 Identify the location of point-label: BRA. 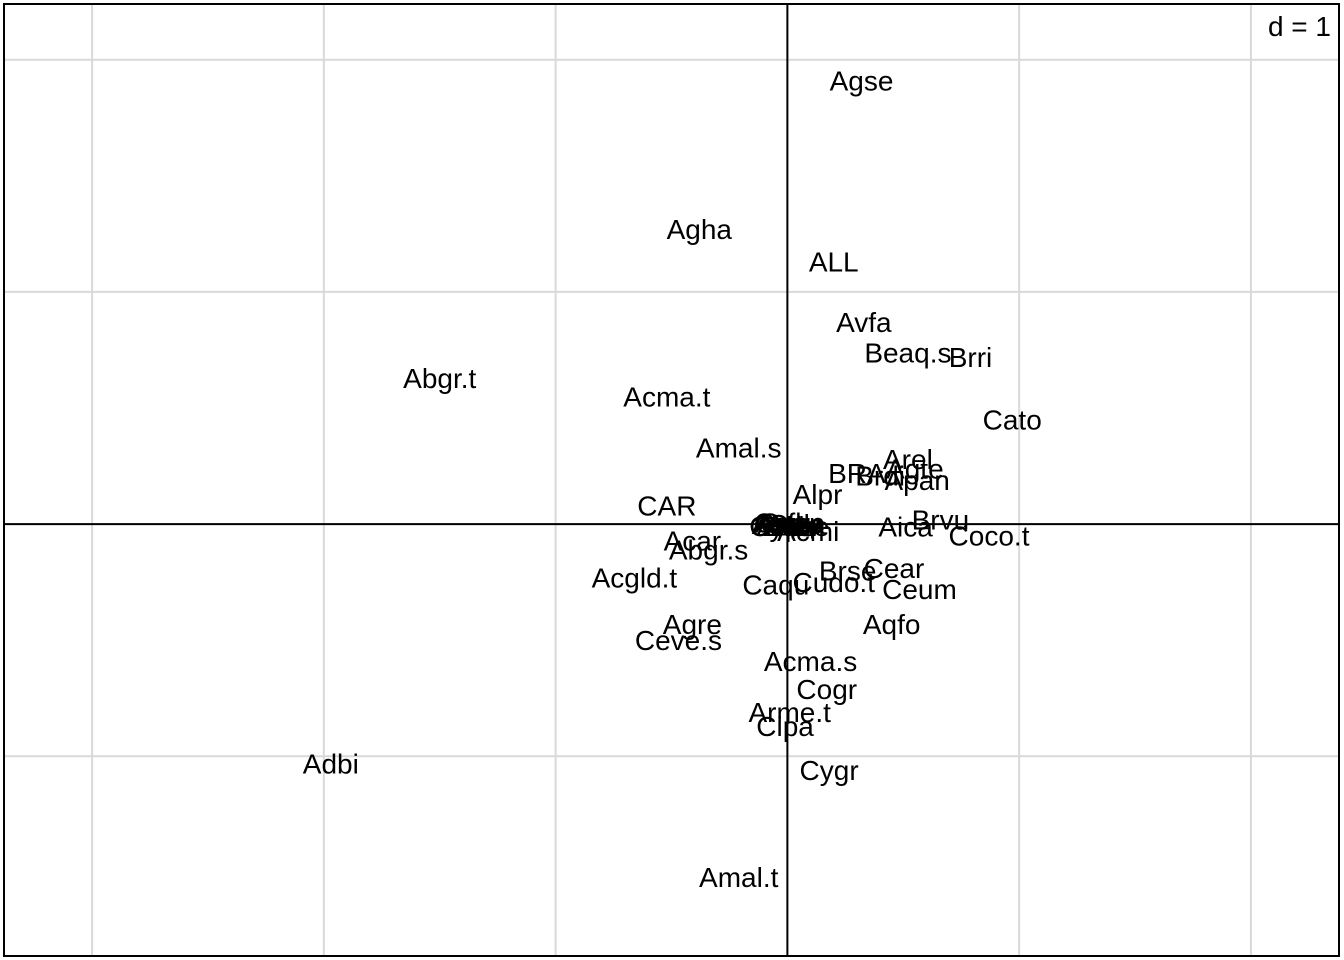
(857, 473).